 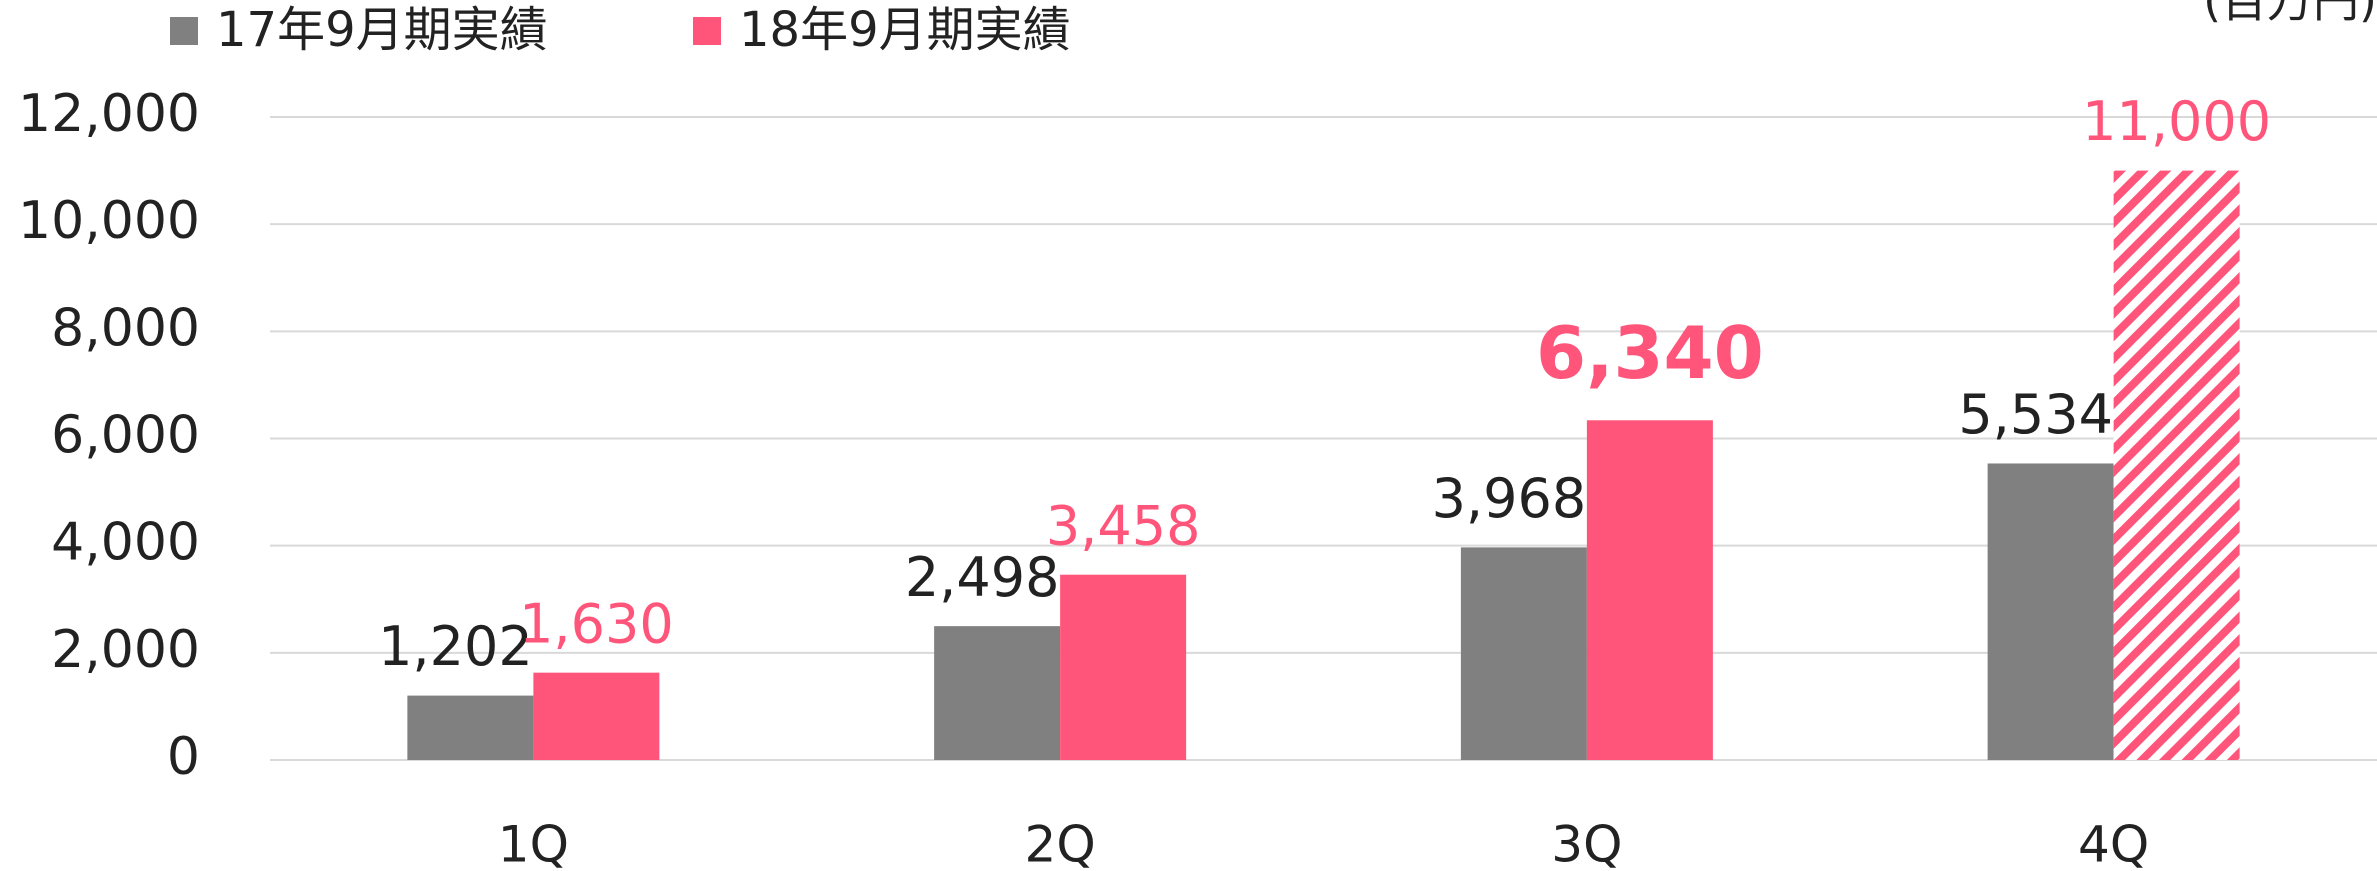 What do you see at coordinates (125, 650) in the screenshot?
I see `y-tick-label: 2,000` at bounding box center [125, 650].